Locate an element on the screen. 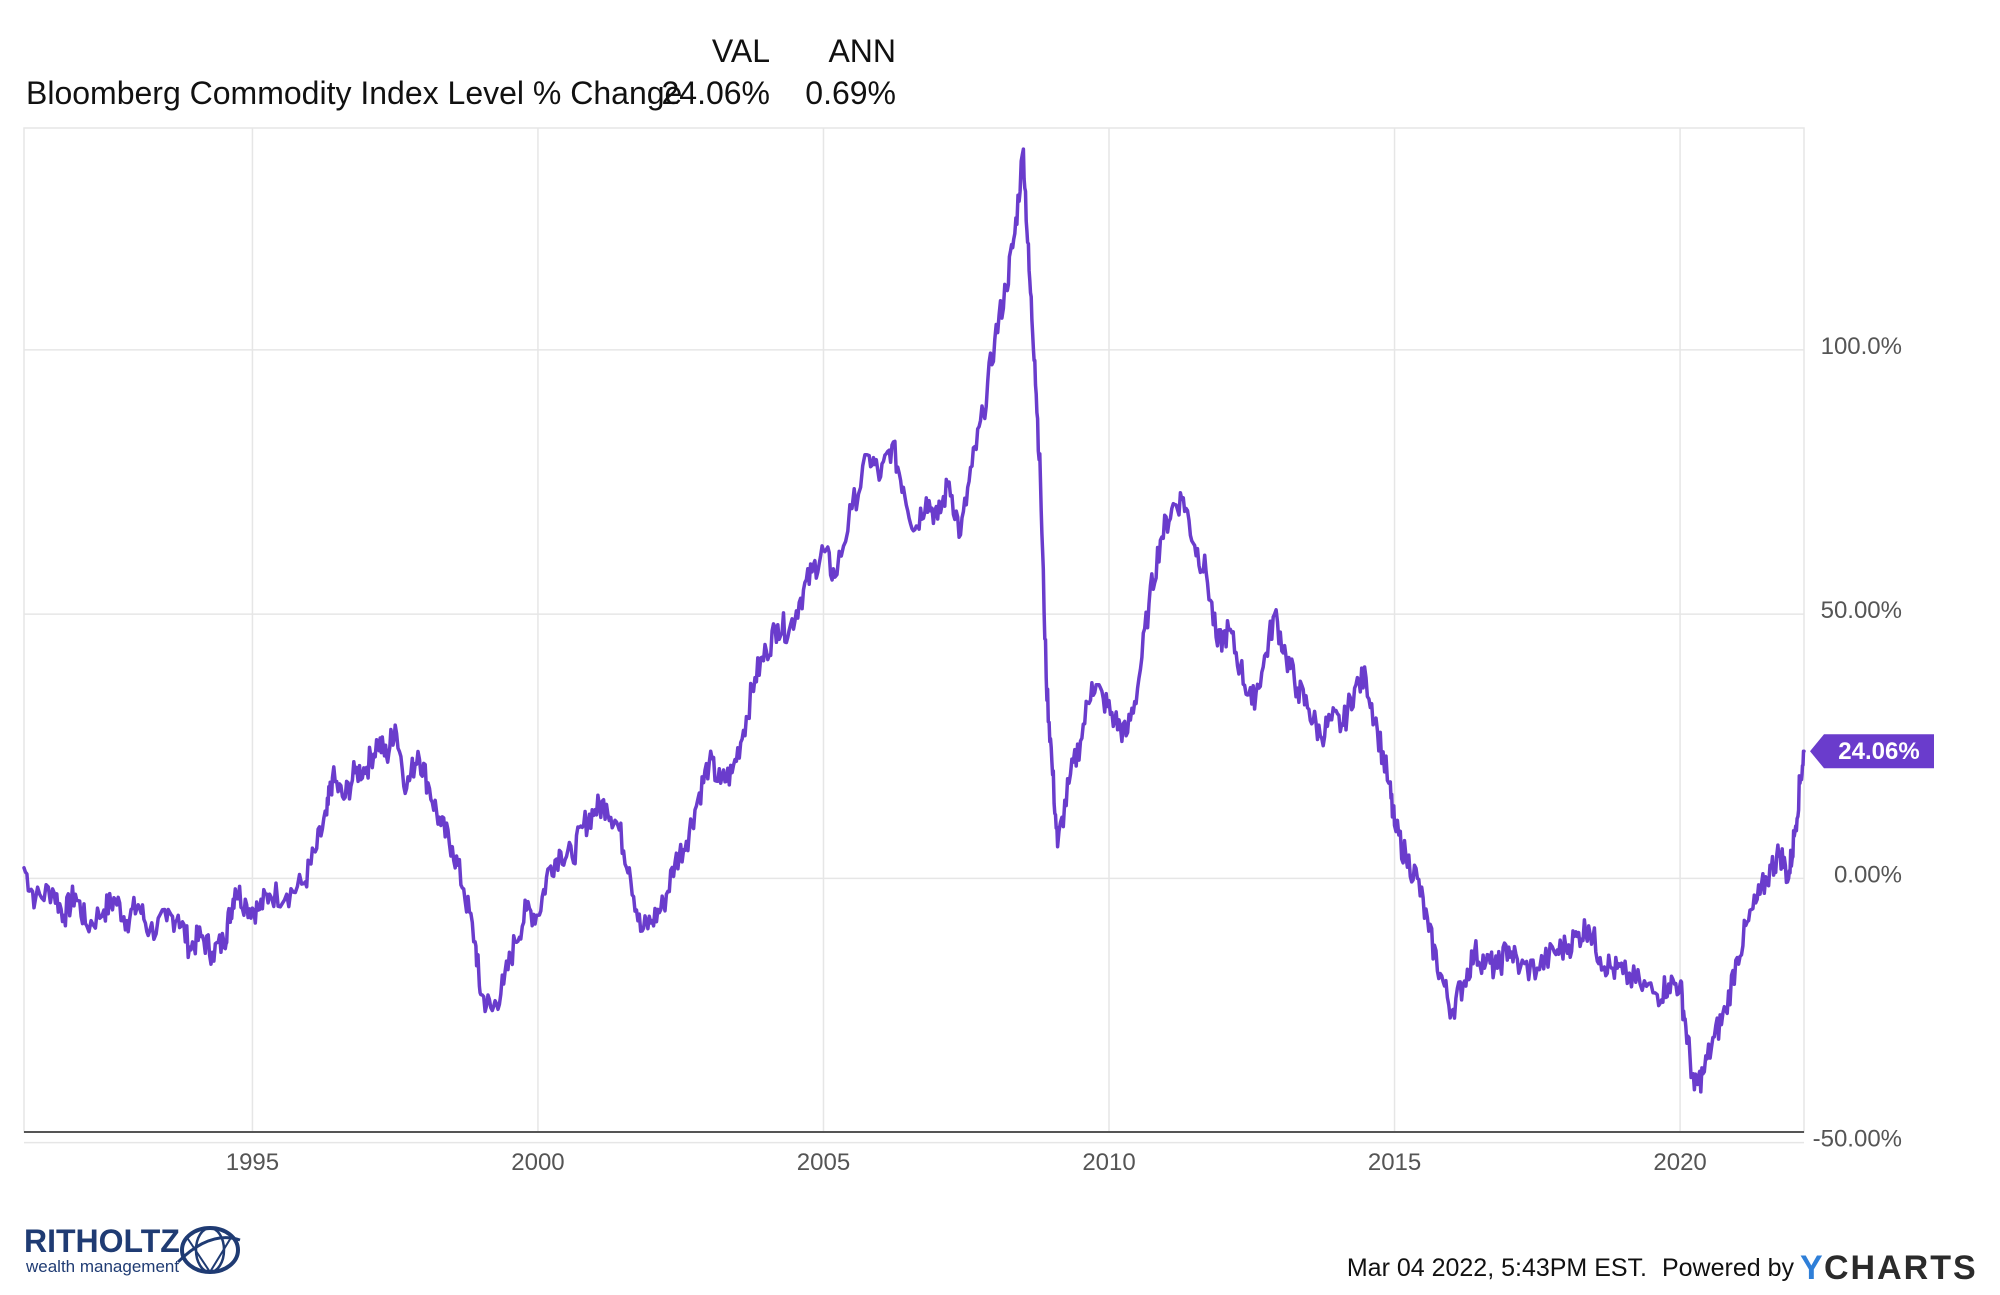  x-tick-label: 2020 is located at coordinates (1679, 1162).